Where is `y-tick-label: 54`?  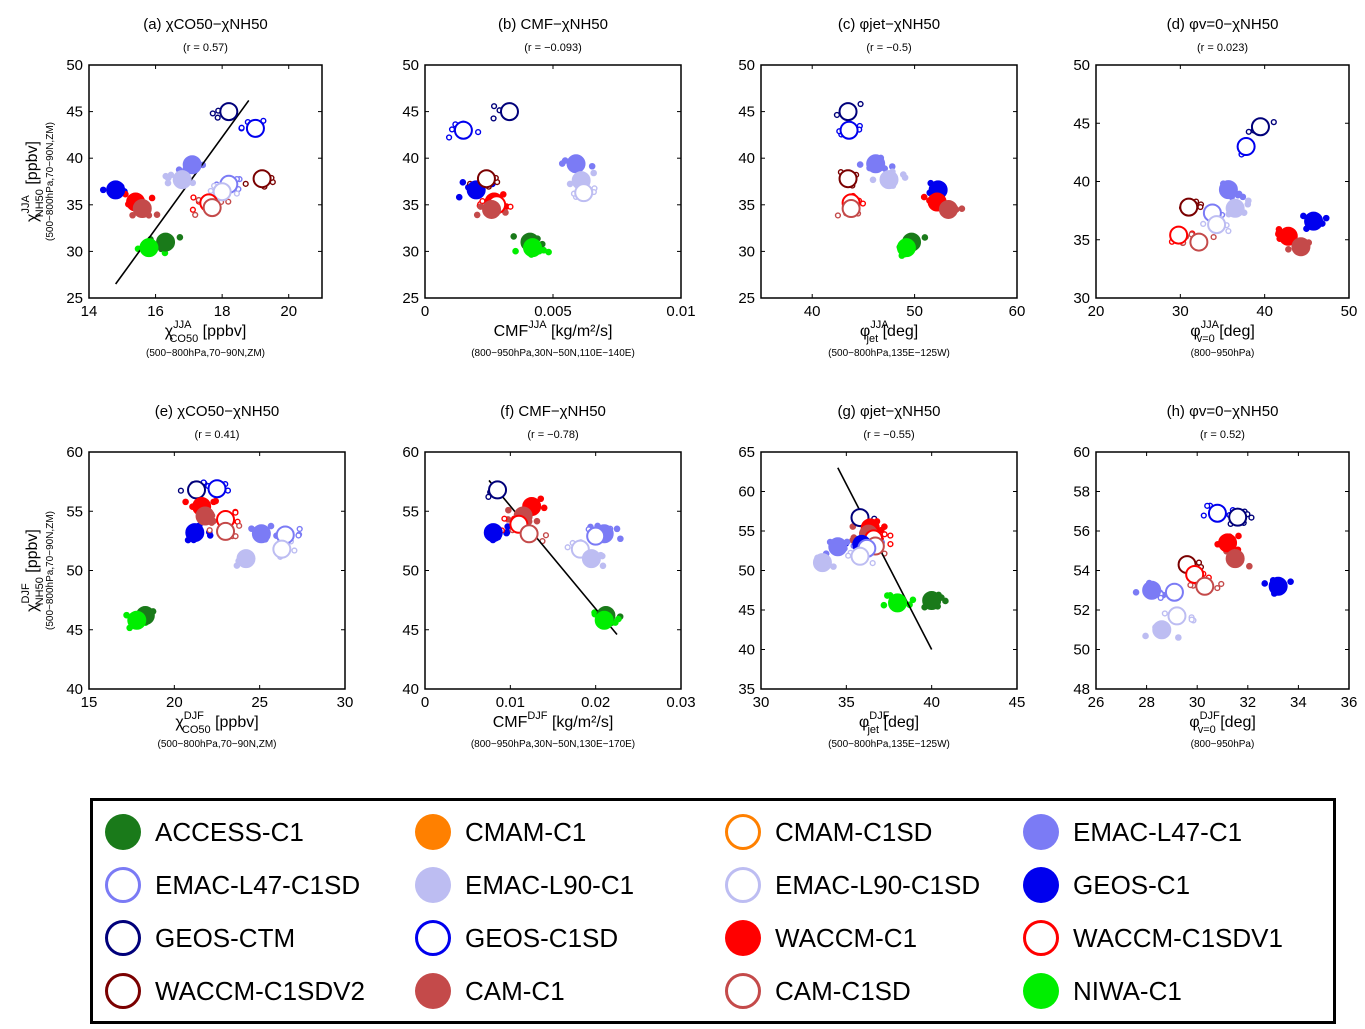
y-tick-label: 54 is located at coordinates (1081, 571).